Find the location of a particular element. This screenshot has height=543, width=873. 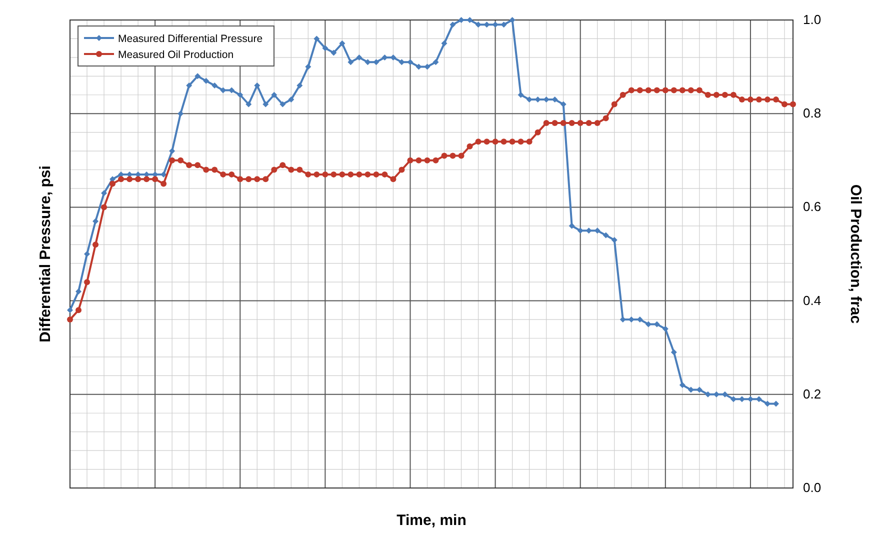

y-tick-label: 0.4 is located at coordinates (812, 300).